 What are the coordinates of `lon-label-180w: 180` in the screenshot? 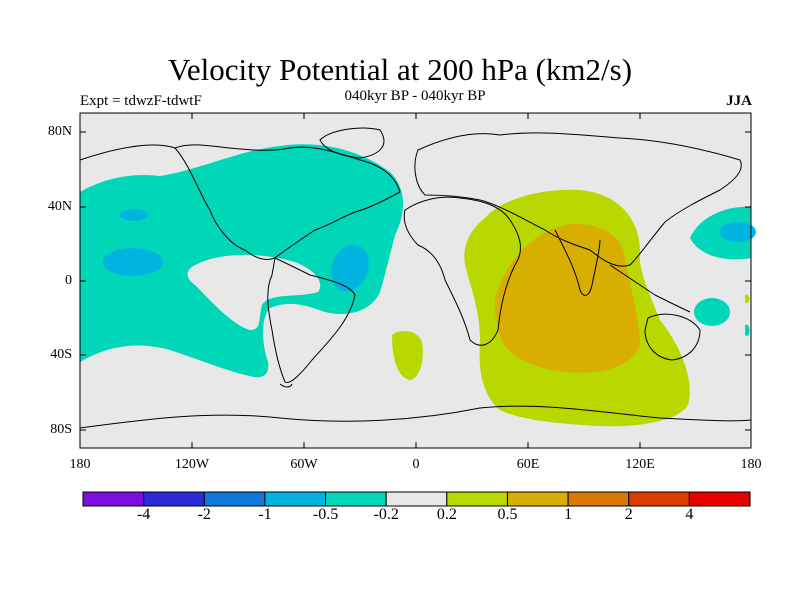 It's located at (80, 464).